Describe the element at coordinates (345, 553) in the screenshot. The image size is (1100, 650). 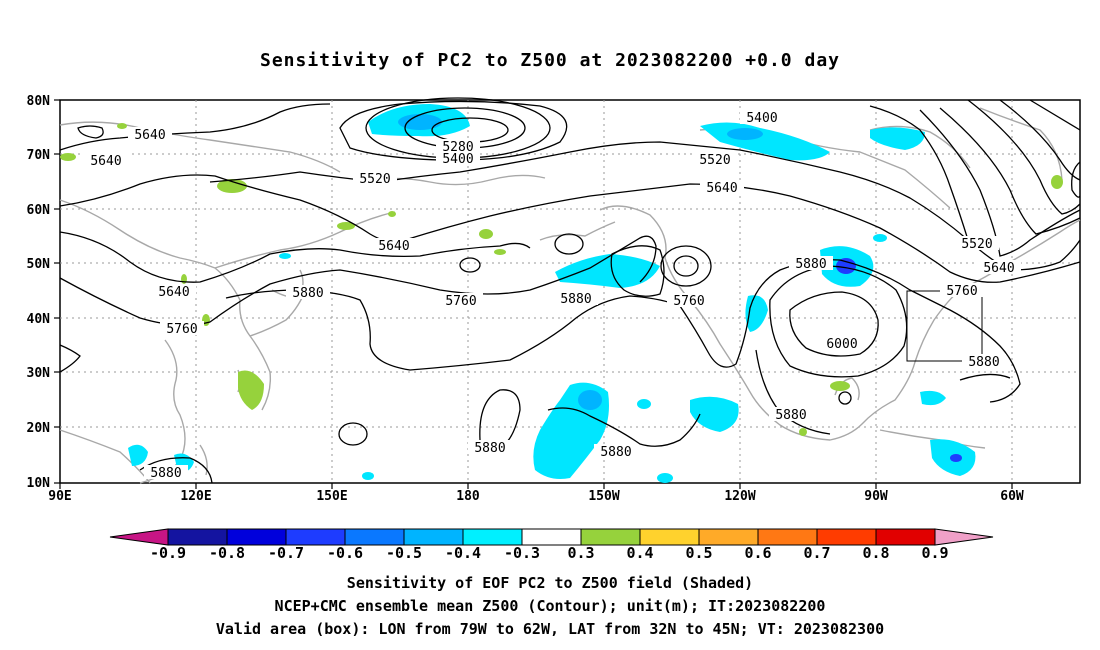
I see `colorbar-label: -0.6` at that location.